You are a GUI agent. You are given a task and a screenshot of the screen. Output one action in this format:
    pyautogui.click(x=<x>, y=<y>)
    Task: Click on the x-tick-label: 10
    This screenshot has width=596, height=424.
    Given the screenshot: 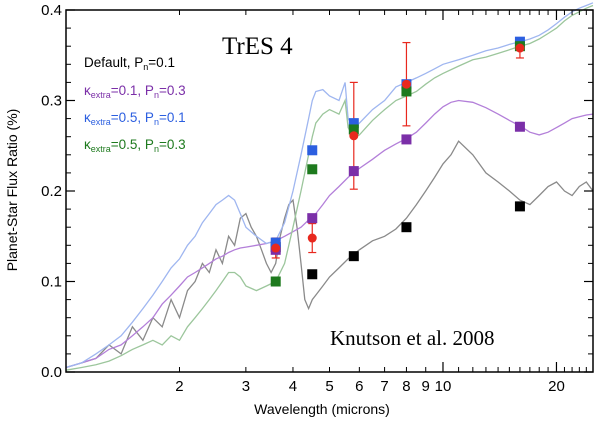 What is the action you would take?
    pyautogui.click(x=443, y=386)
    